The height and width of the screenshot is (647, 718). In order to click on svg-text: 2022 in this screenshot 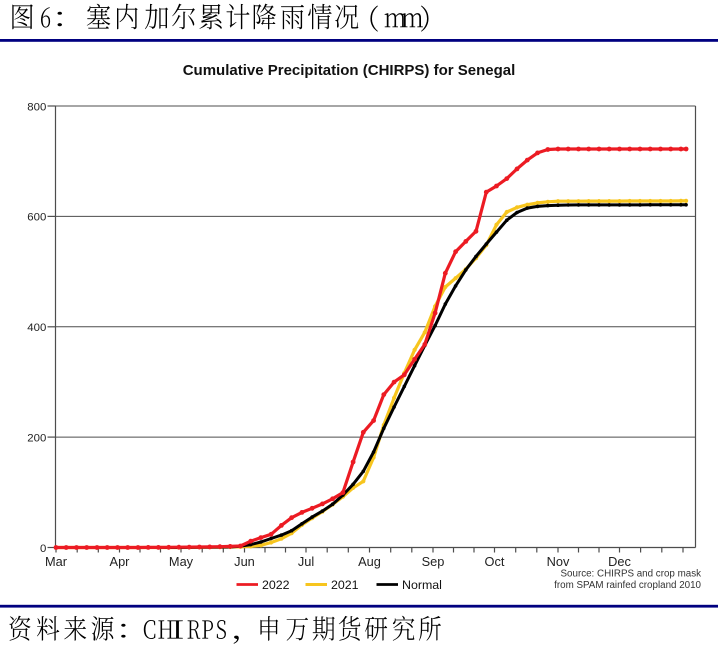, I will do `click(276, 585)`.